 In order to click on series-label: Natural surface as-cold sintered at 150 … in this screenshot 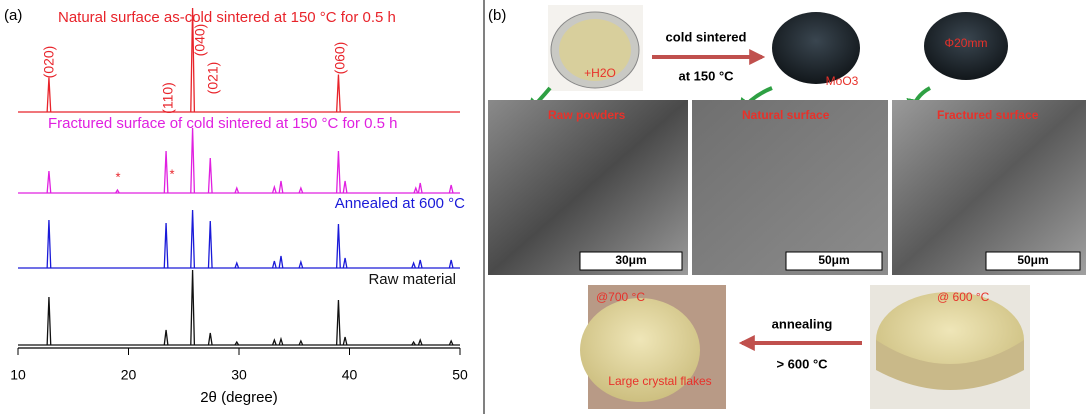, I will do `click(227, 17)`.